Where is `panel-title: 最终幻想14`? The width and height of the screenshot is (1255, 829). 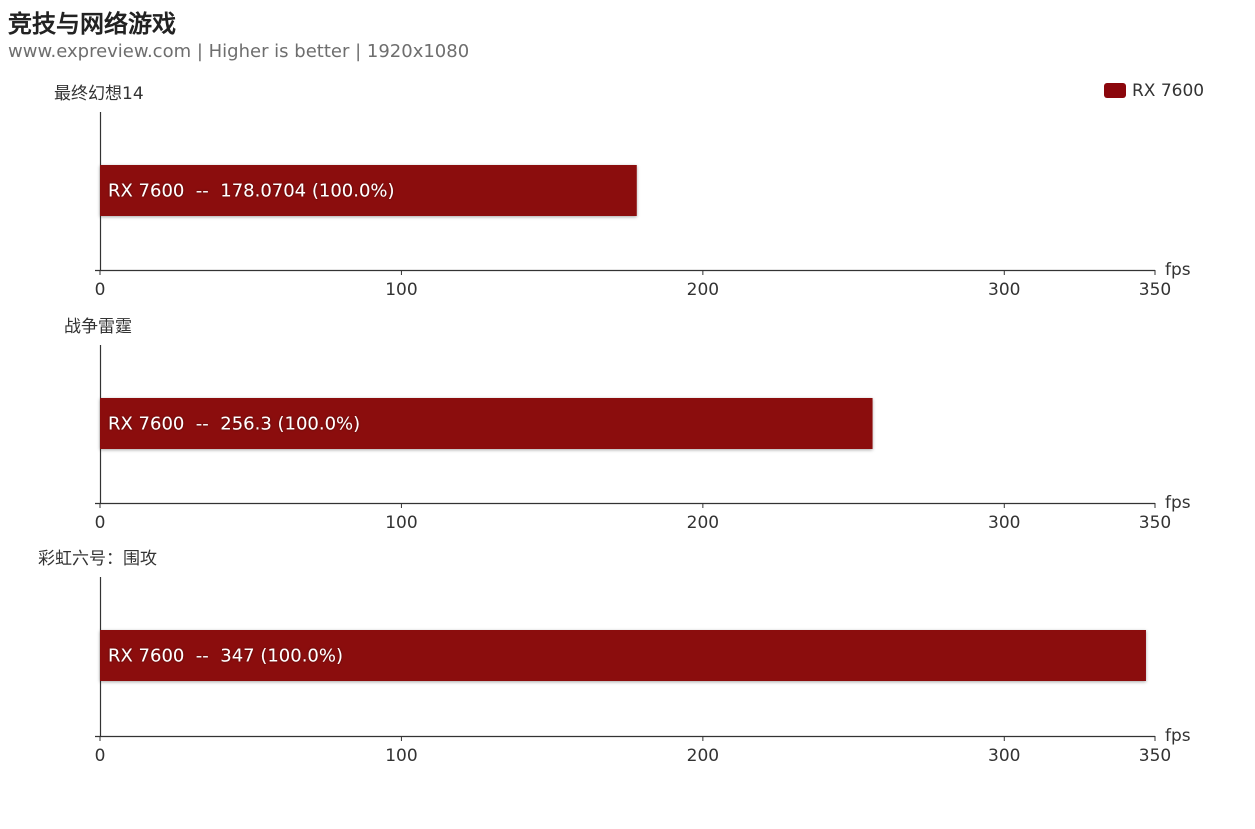
panel-title: 最终幻想14 is located at coordinates (99, 94).